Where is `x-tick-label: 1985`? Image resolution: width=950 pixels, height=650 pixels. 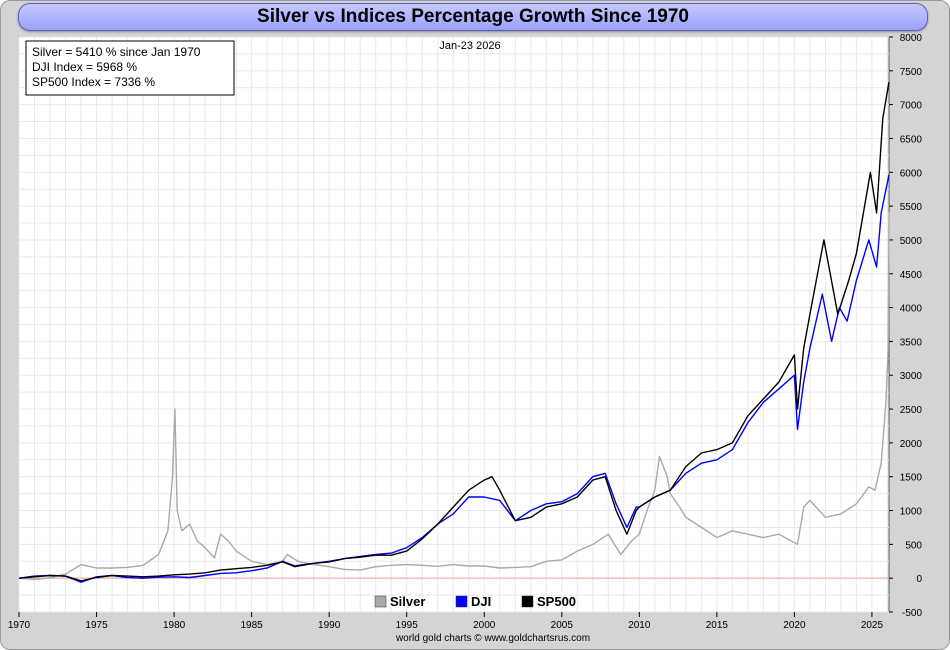
x-tick-label: 1985 is located at coordinates (251, 625).